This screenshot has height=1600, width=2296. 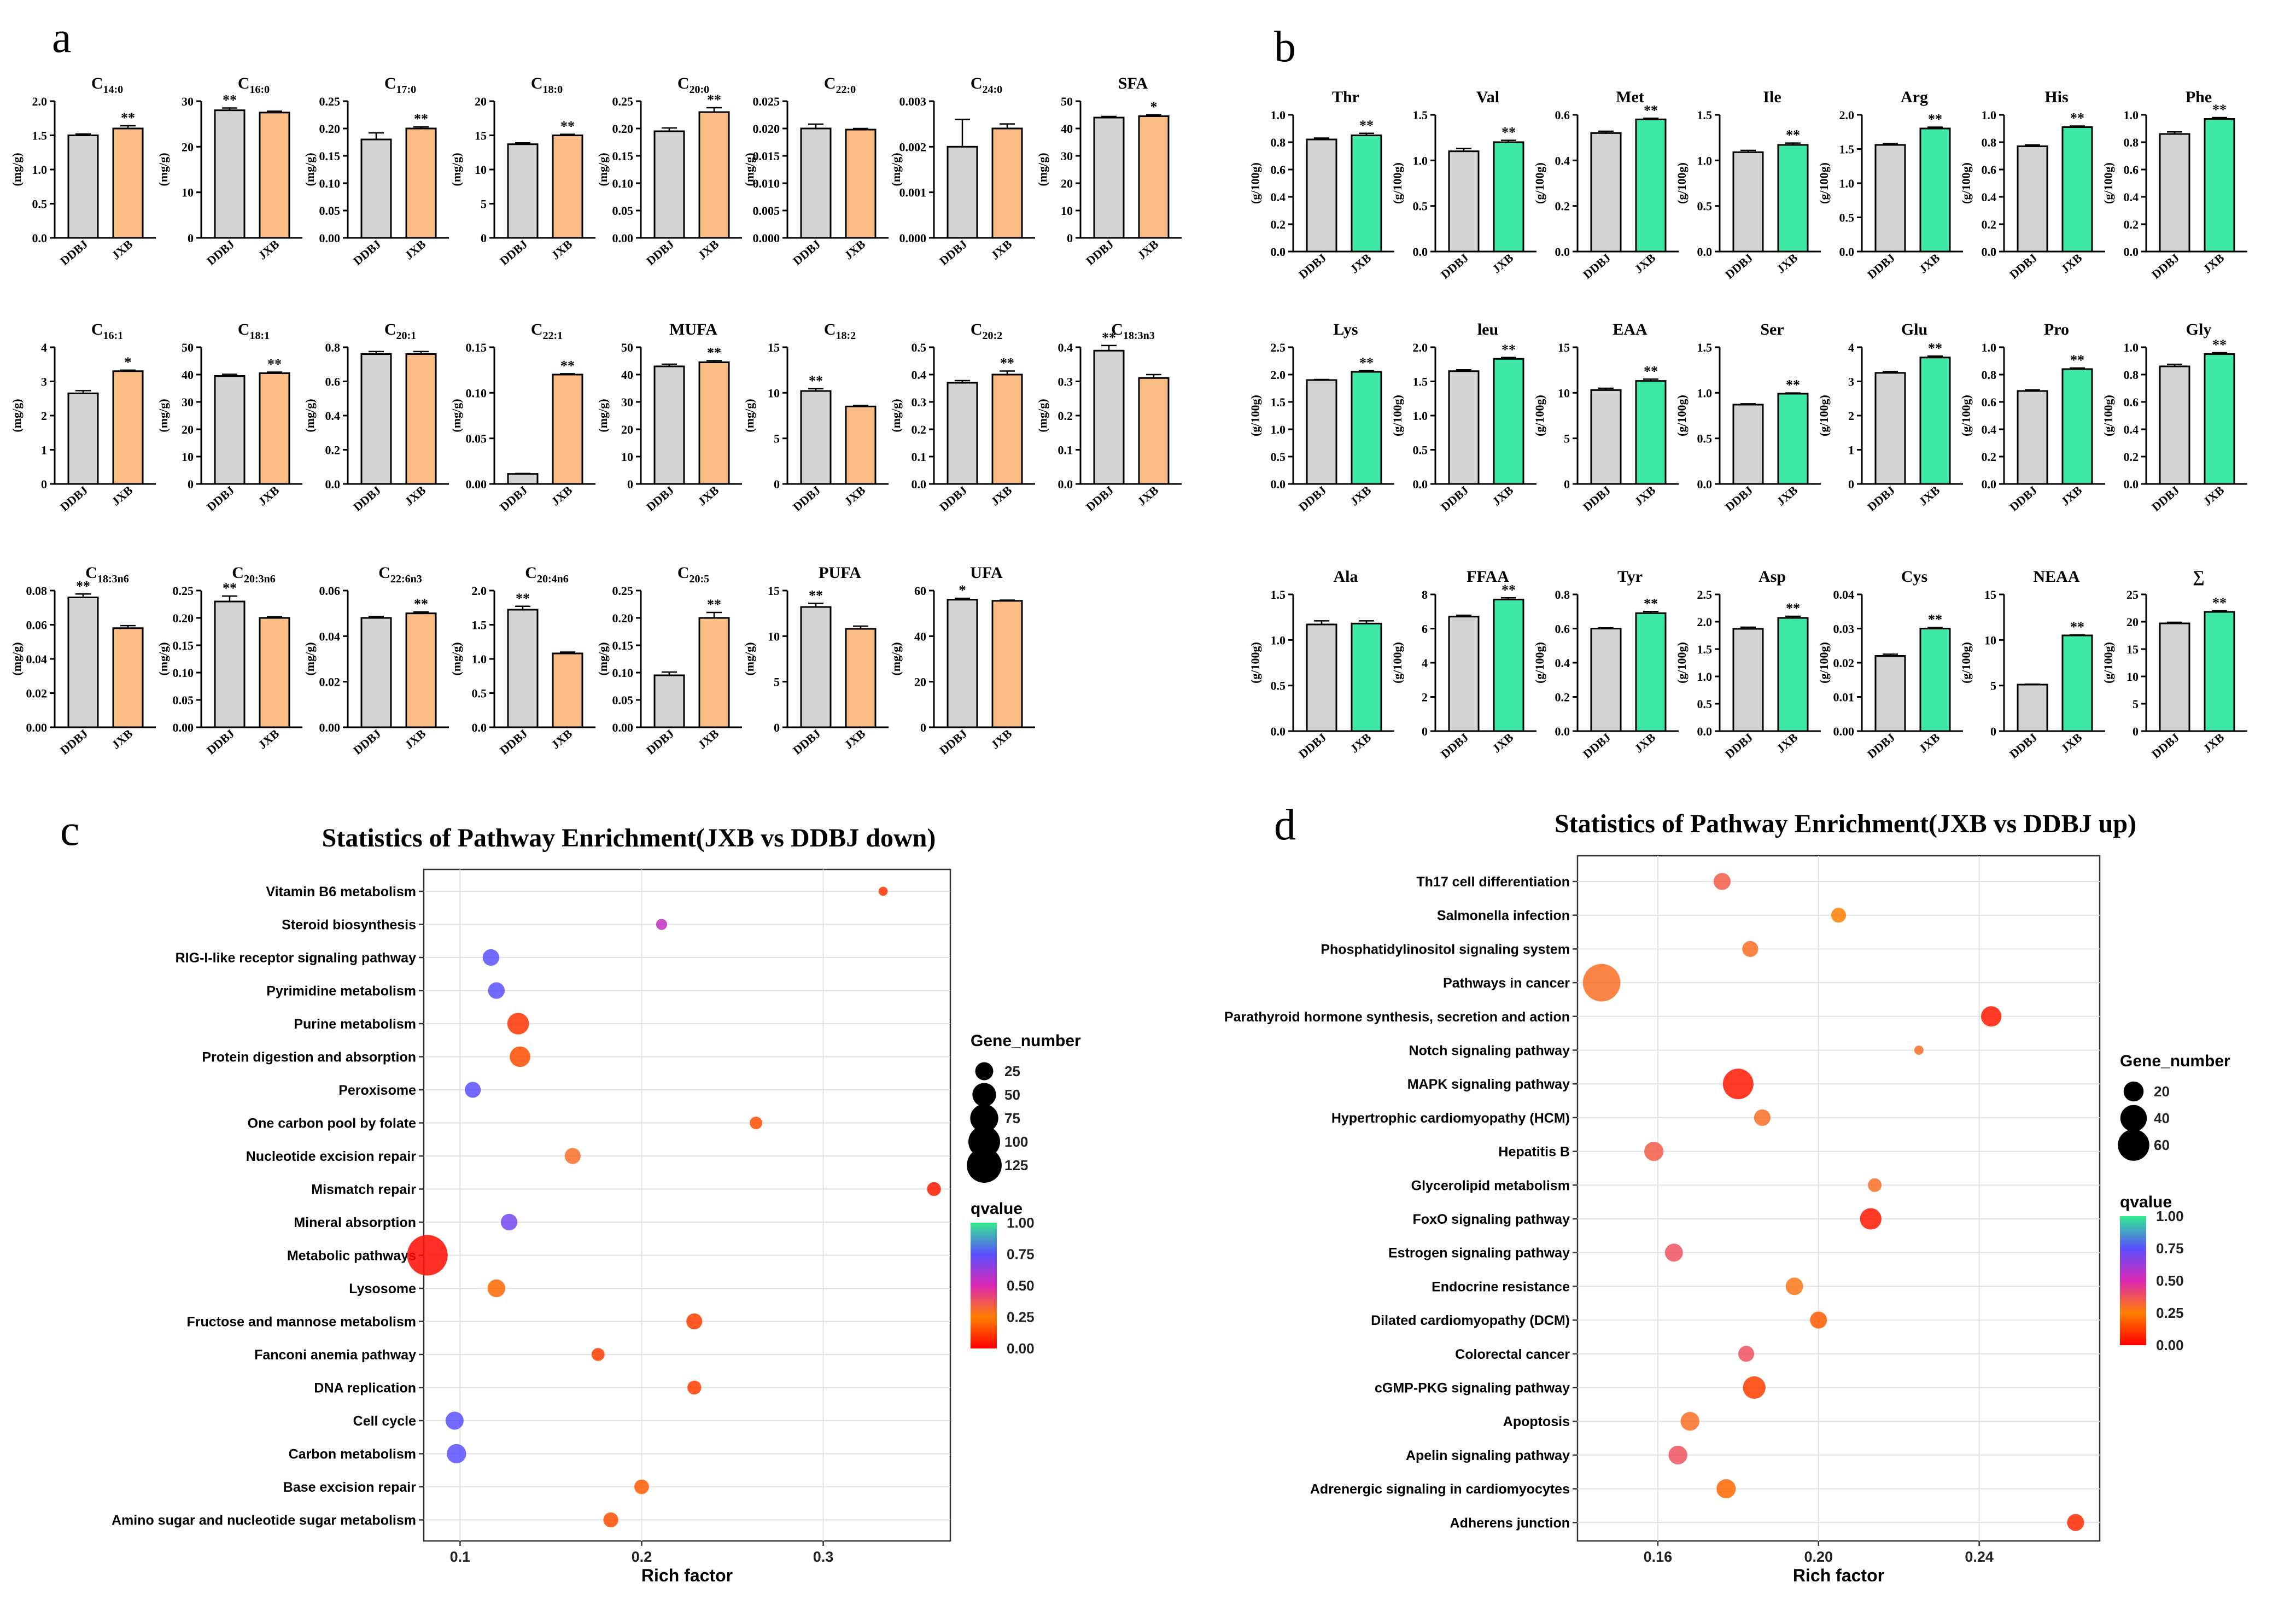 What do you see at coordinates (1562, 161) in the screenshot?
I see `chart-b-3-ytick-label: 0.4` at bounding box center [1562, 161].